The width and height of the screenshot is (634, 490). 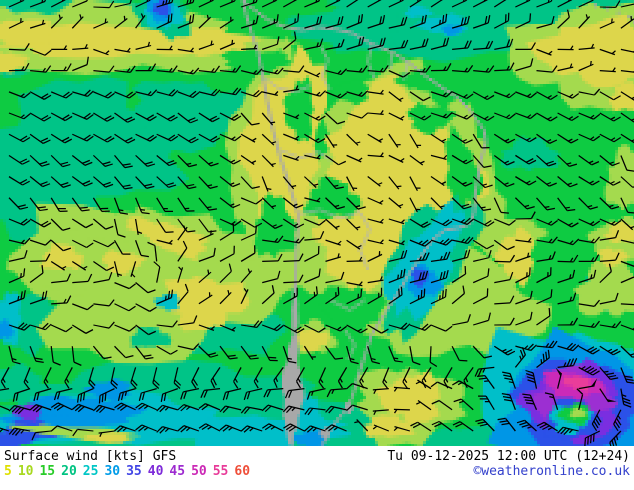 What do you see at coordinates (177, 471) in the screenshot?
I see `legend-value-45: 45` at bounding box center [177, 471].